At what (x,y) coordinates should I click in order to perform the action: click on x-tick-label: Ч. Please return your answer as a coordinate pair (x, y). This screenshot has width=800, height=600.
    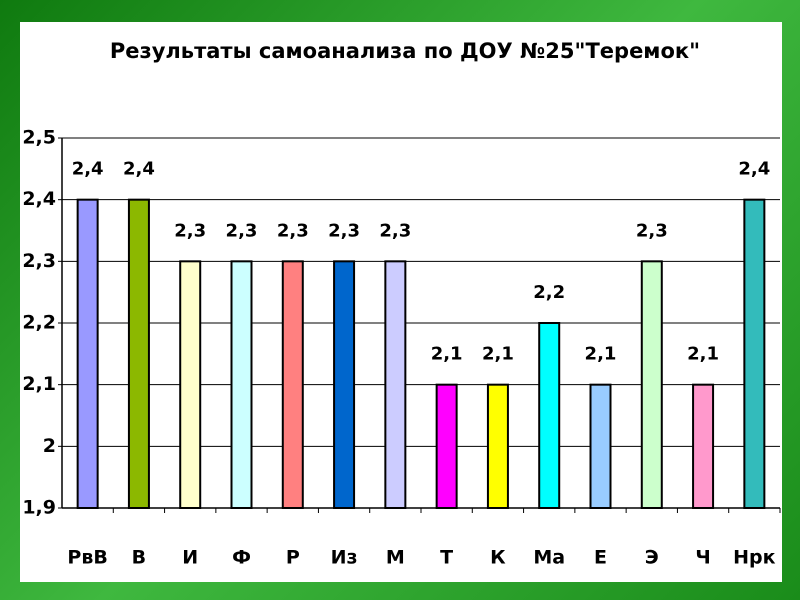
    Looking at the image, I should click on (702, 558).